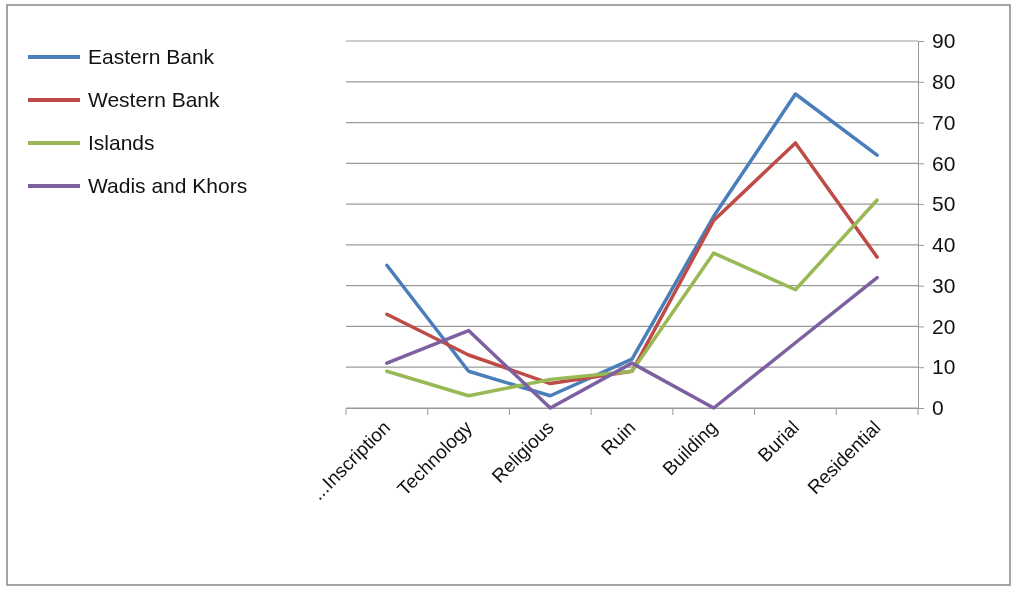 The height and width of the screenshot is (590, 1019). I want to click on legend-label: Wadis and Khors, so click(168, 185).